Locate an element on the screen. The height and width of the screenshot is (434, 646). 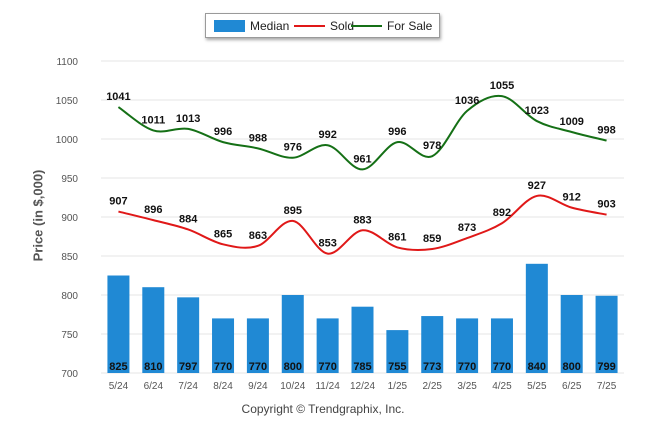
sold-point-label: 903 is located at coordinates (606, 205).